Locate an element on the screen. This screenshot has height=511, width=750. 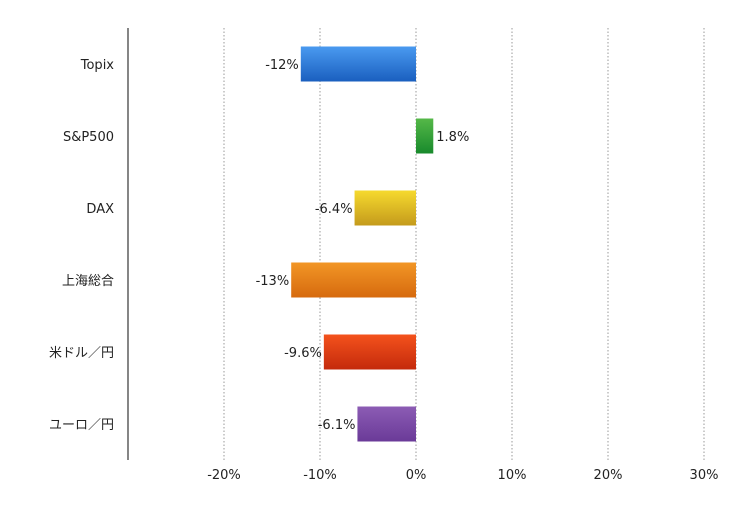
x-tick-labels: -20% -10% 0% 10% 20% 30% is located at coordinates (462, 475).